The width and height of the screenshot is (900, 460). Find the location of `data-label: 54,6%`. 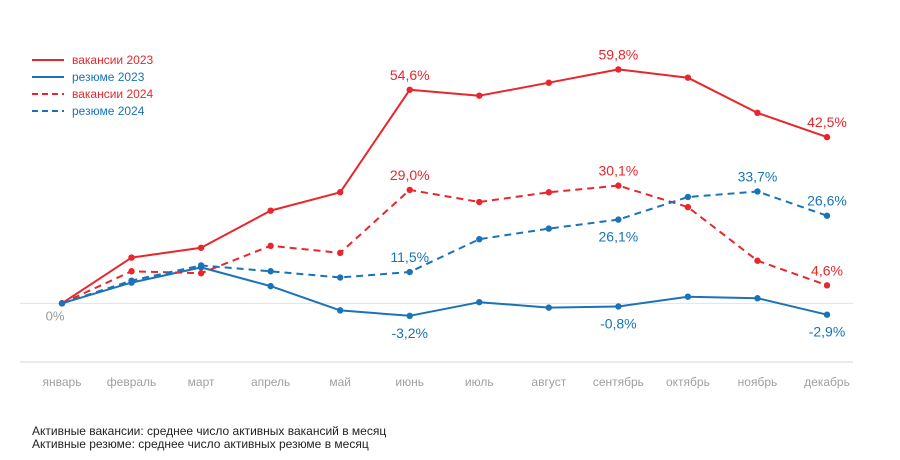

data-label: 54,6% is located at coordinates (410, 75).